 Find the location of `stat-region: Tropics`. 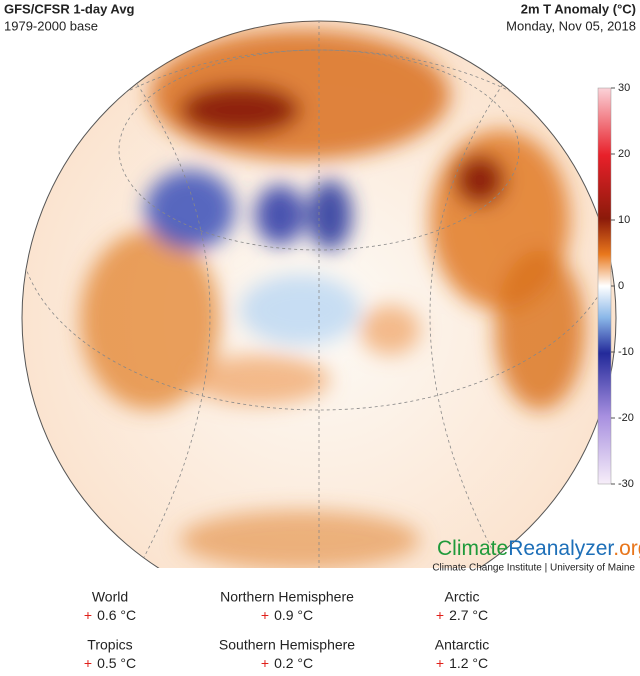

stat-region: Tropics is located at coordinates (109, 645).